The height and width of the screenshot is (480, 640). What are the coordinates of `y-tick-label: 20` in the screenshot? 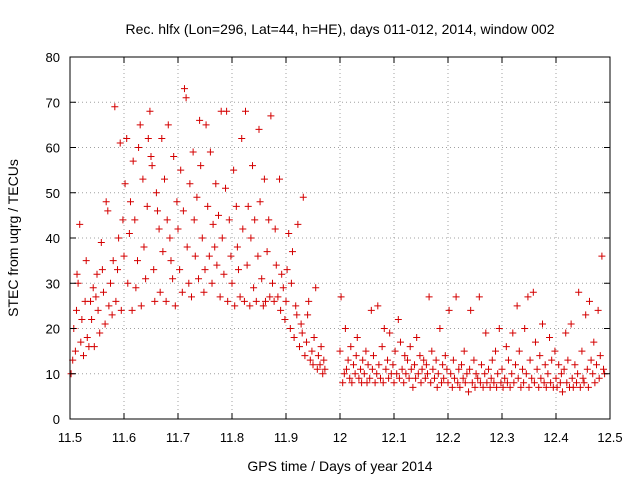 It's located at (53, 329).